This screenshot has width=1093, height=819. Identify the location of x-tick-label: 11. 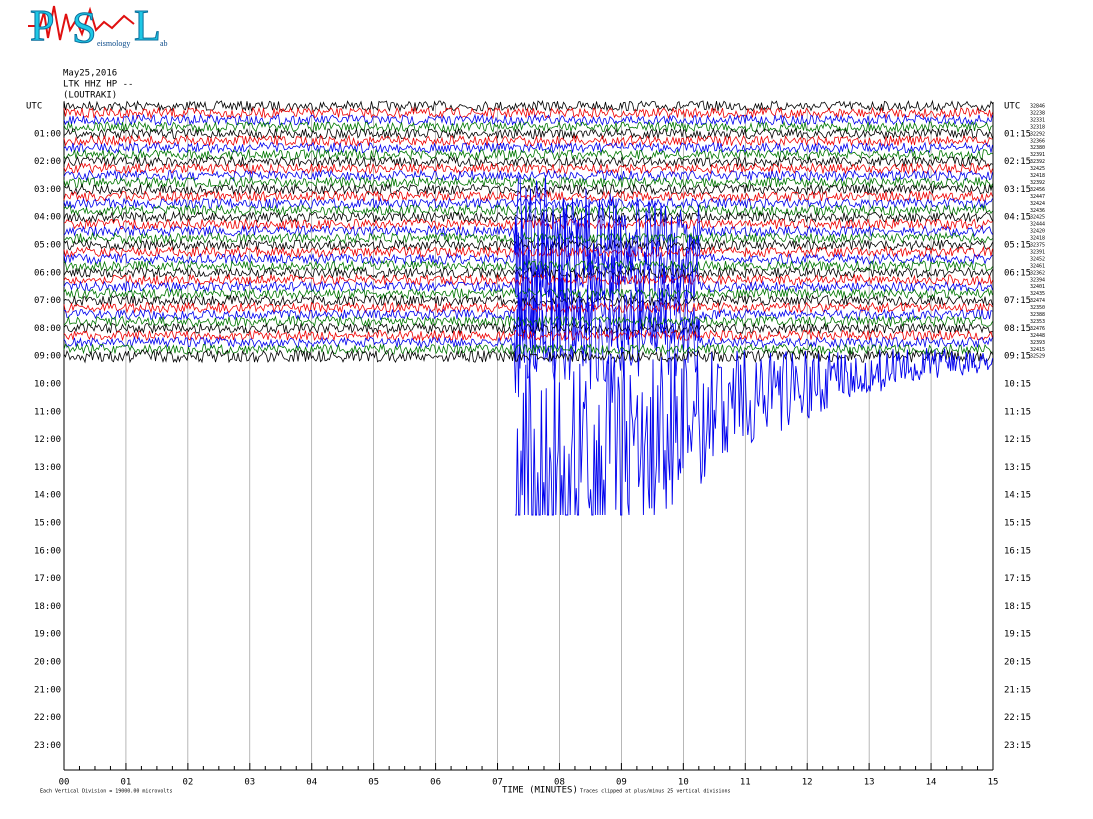
(745, 783).